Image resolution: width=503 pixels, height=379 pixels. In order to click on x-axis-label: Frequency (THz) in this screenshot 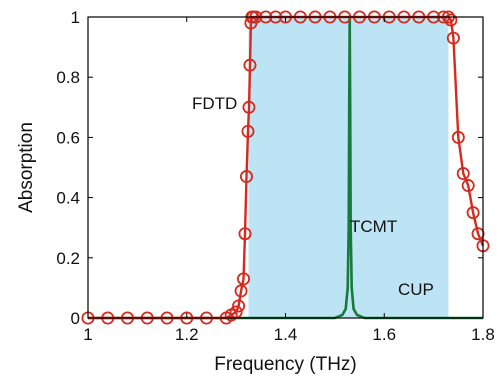, I will do `click(285, 364)`.